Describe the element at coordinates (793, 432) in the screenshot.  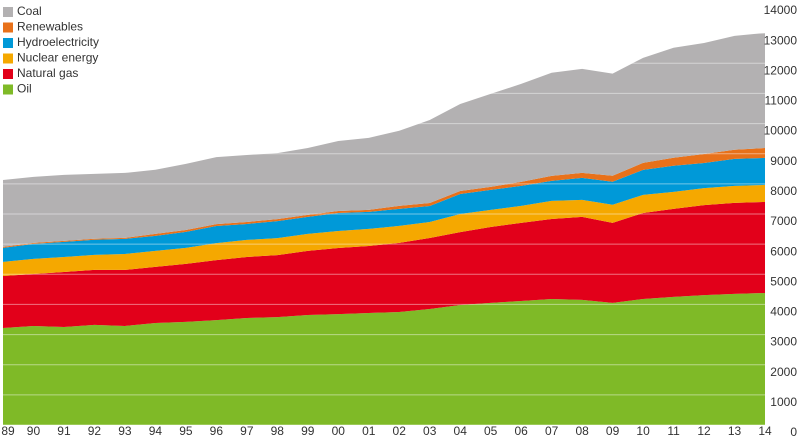
I see `y-tick-label: 0` at that location.